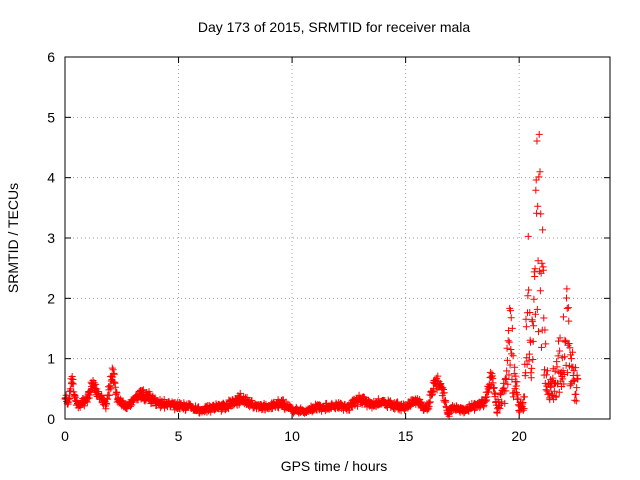 The image size is (640, 480). I want to click on y-tick-label: 4, so click(51, 178).